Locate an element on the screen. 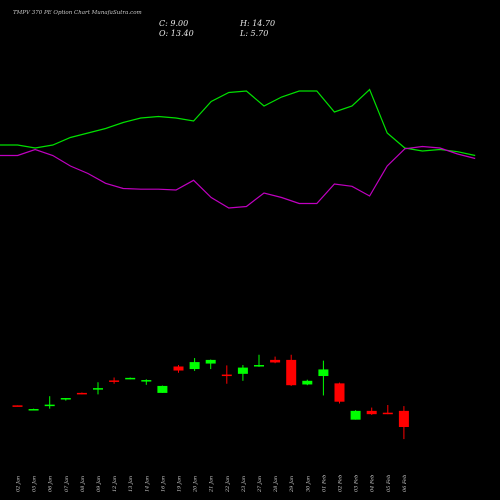 This screenshot has width=500, height=500. x-tick-label: 16 Jan is located at coordinates (163, 484).